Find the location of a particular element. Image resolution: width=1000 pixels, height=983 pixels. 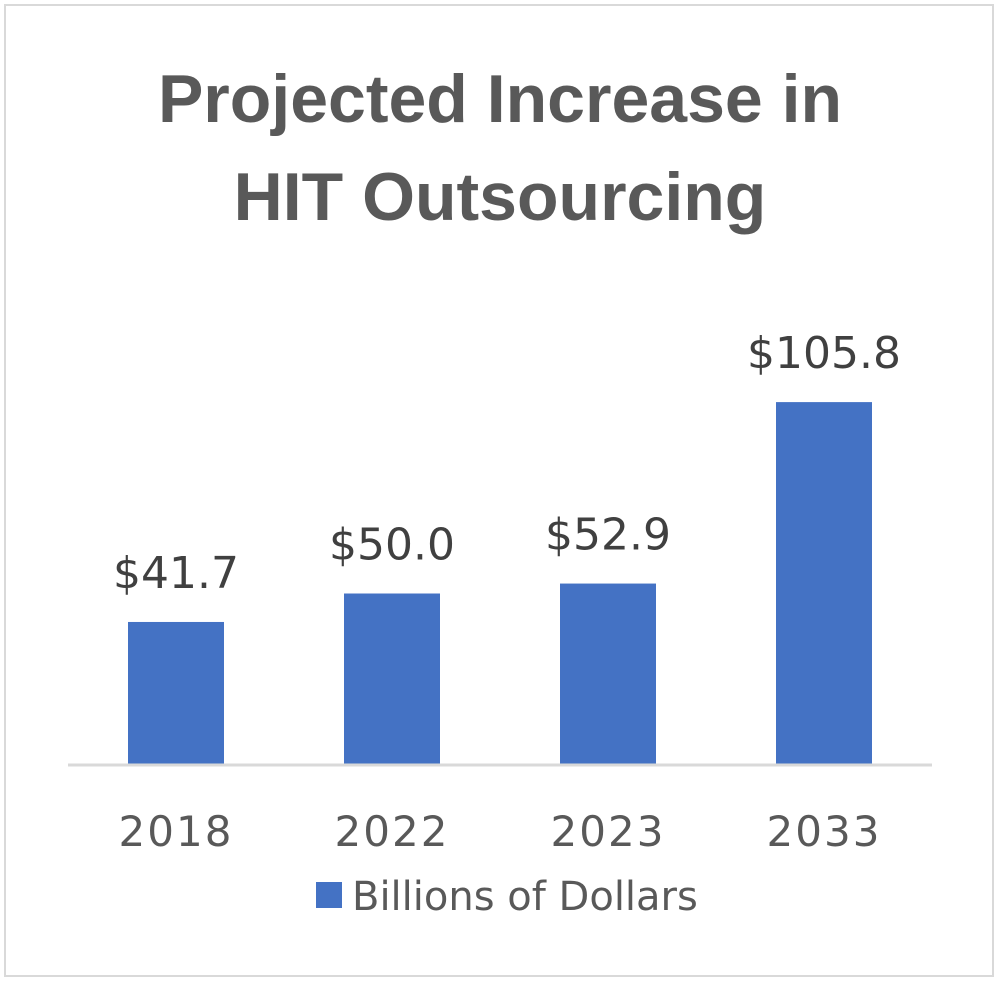

x-tick-2033: 2033 is located at coordinates (824, 831).